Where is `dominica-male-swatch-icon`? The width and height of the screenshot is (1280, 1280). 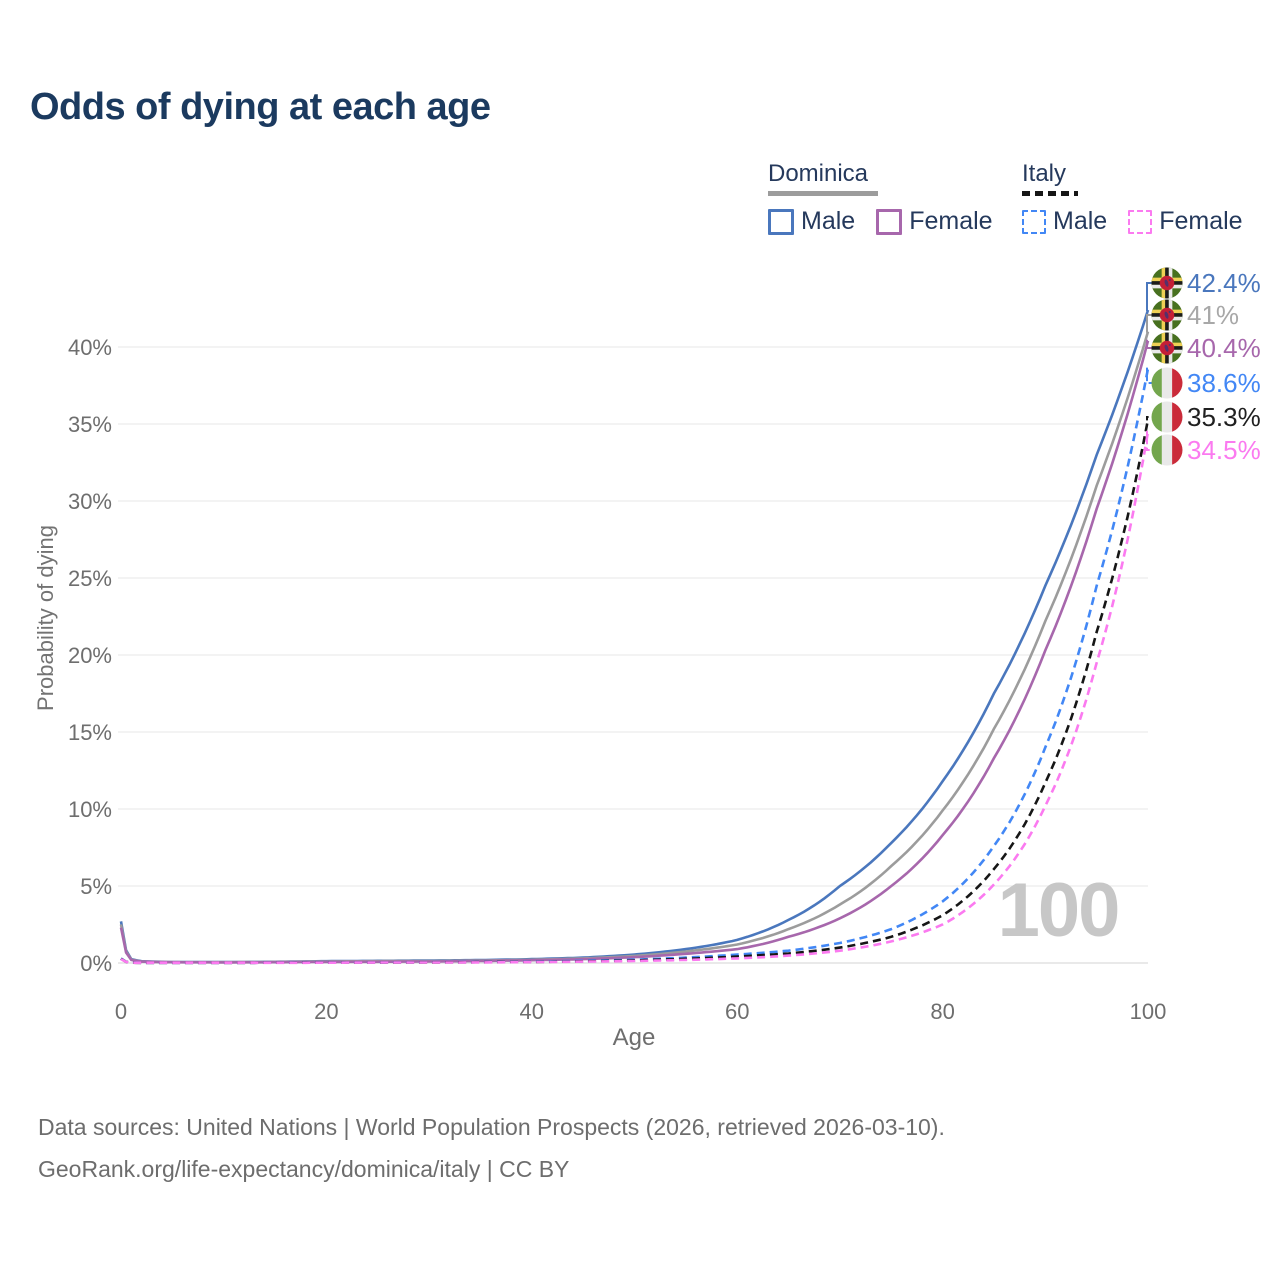 dominica-male-swatch-icon is located at coordinates (781, 221).